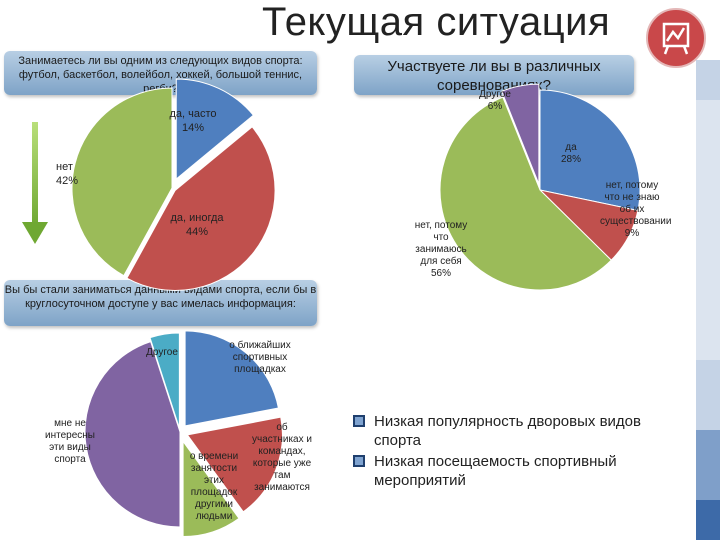 This screenshot has width=720, height=540. I want to click on pie2-label-for-self: нет, потому что занимаюсь для себя 56%, so click(441, 249).